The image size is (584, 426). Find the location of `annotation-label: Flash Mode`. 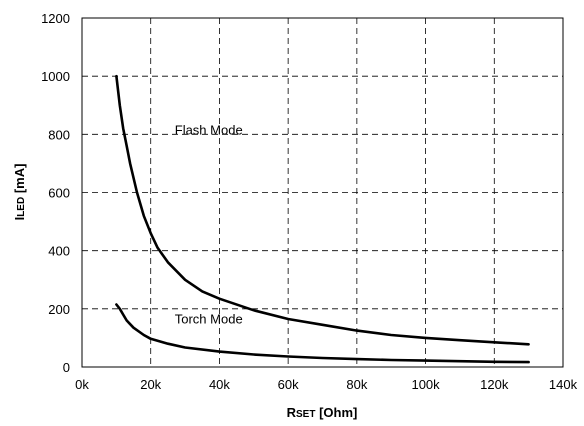

annotation-label: Flash Mode is located at coordinates (209, 129).